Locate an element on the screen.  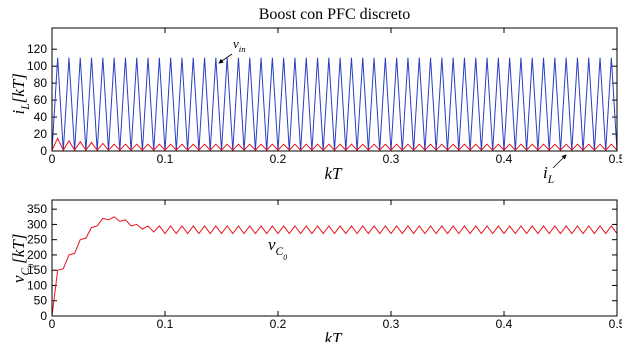
y-axis-label: vC0[kT] is located at coordinates (22, 258).